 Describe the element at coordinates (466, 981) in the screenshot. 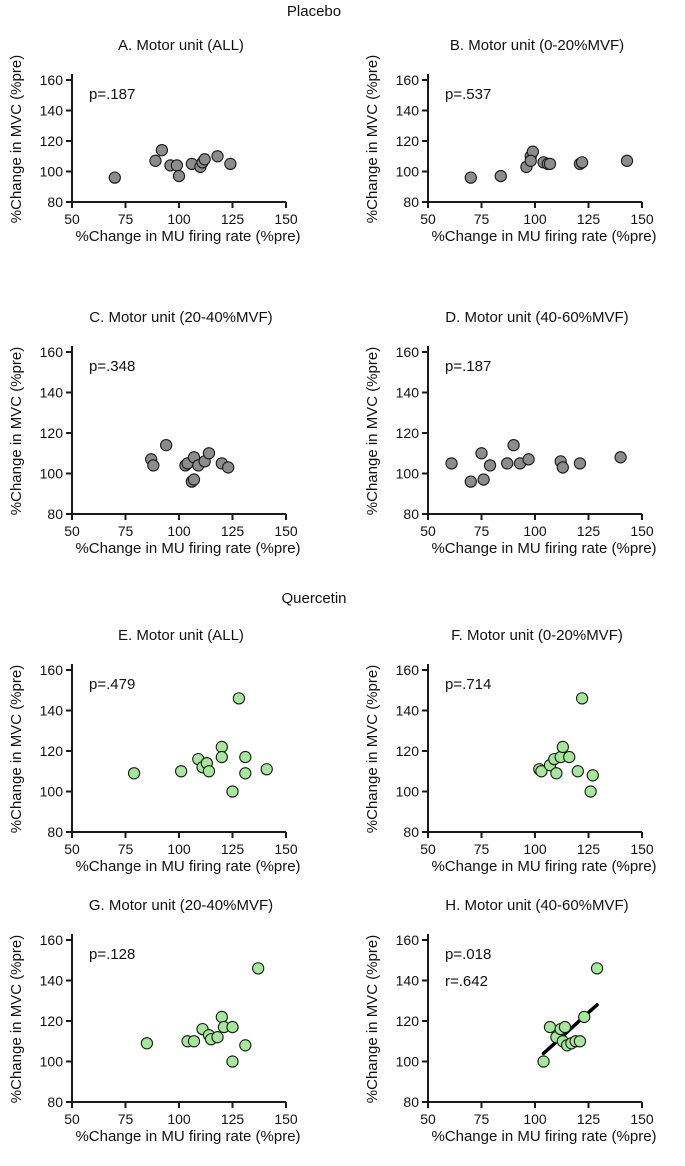

I see `r-value-h: r=.642` at that location.